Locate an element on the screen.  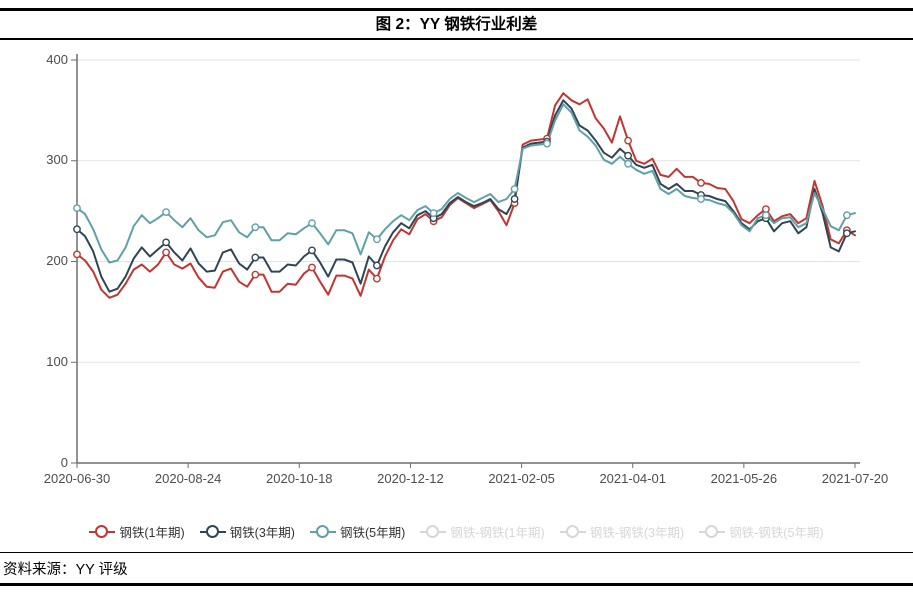
legend-item-steel-5y: 钢铁(5年期) is located at coordinates (357, 531).